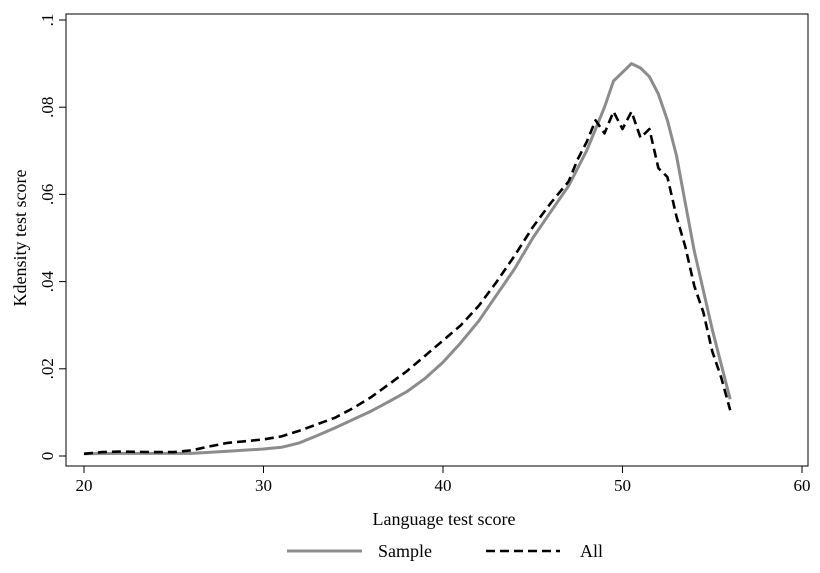  I want to click on y-tick-label: .04, so click(47, 281).